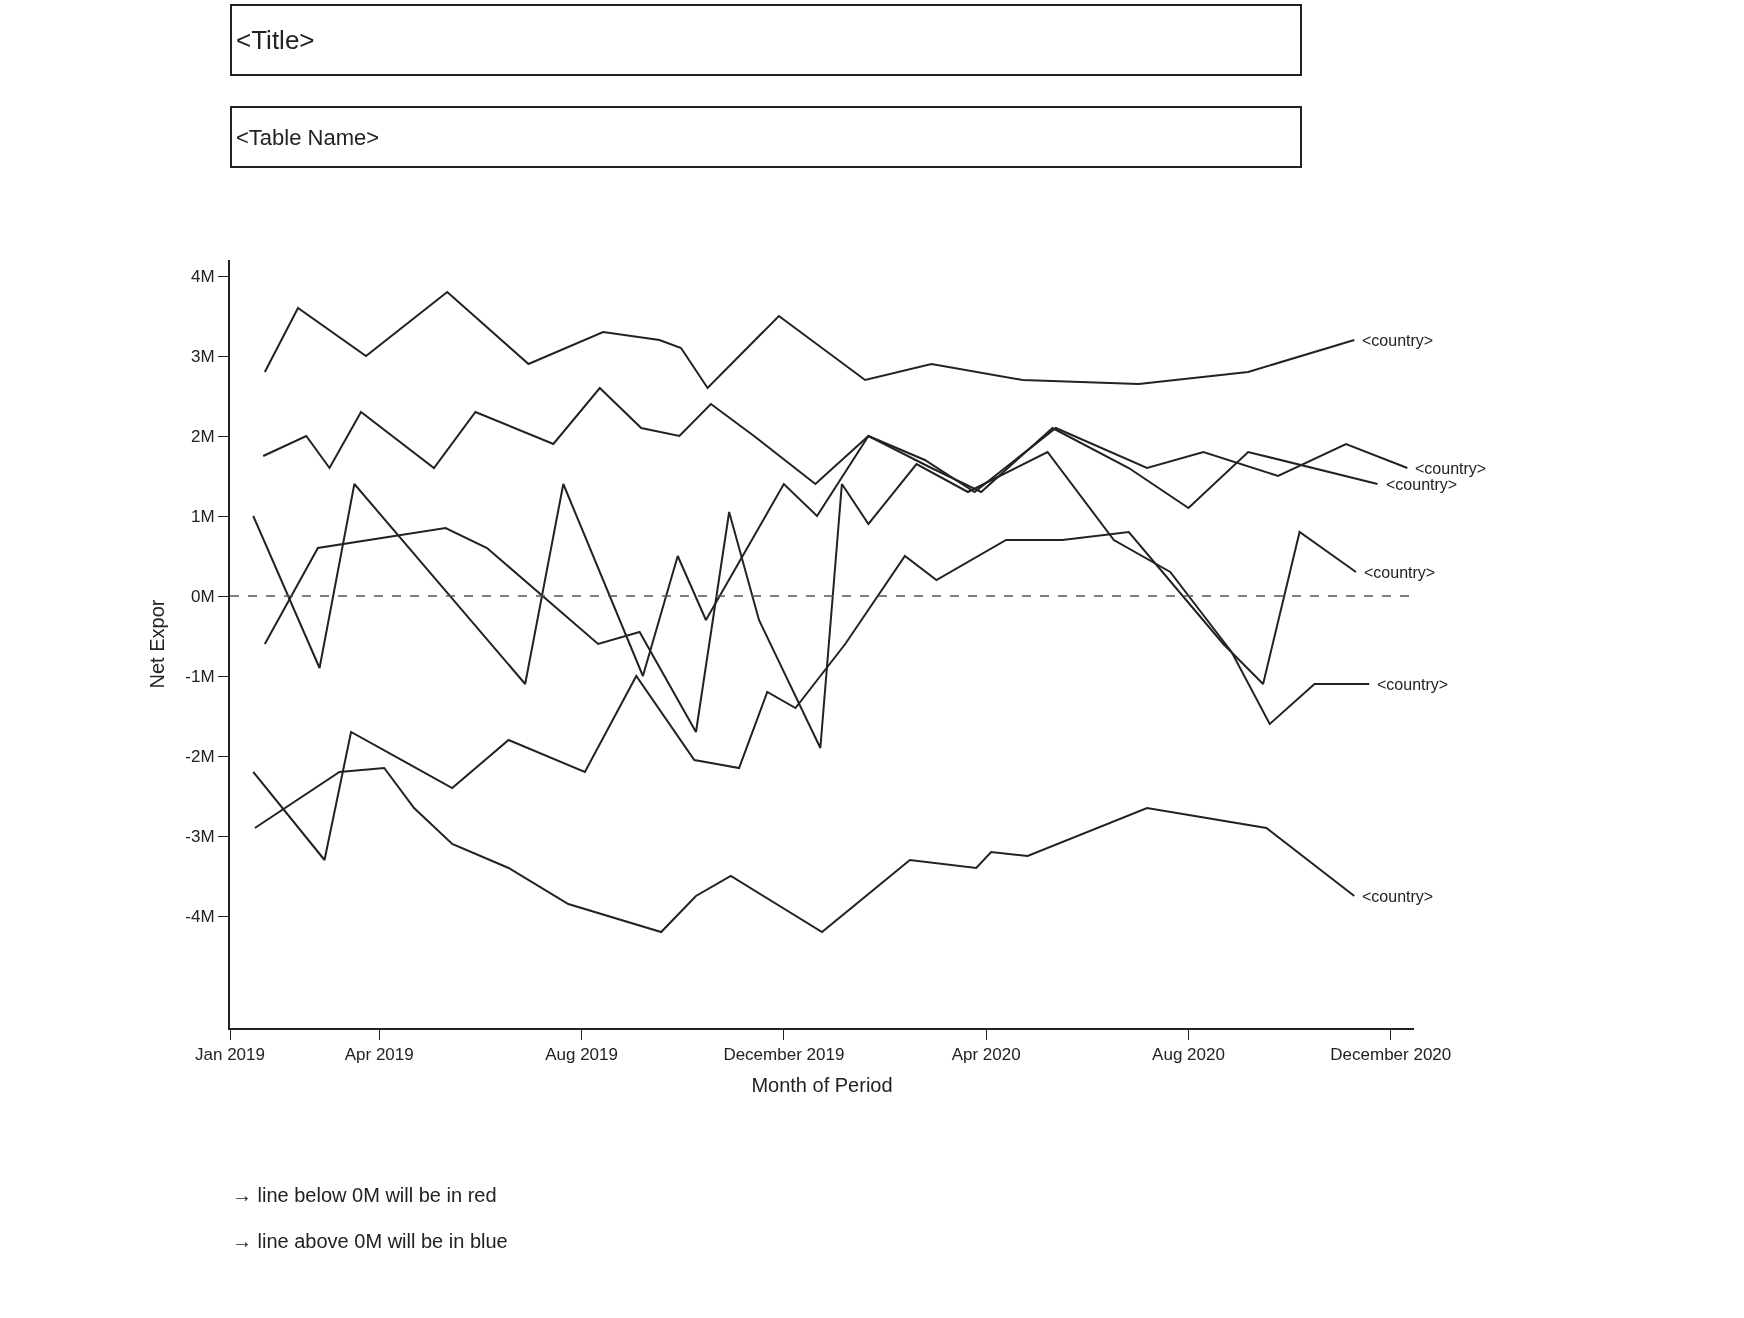 The width and height of the screenshot is (1744, 1318). Describe the element at coordinates (200, 916) in the screenshot. I see `y-tick-label: -4M` at that location.